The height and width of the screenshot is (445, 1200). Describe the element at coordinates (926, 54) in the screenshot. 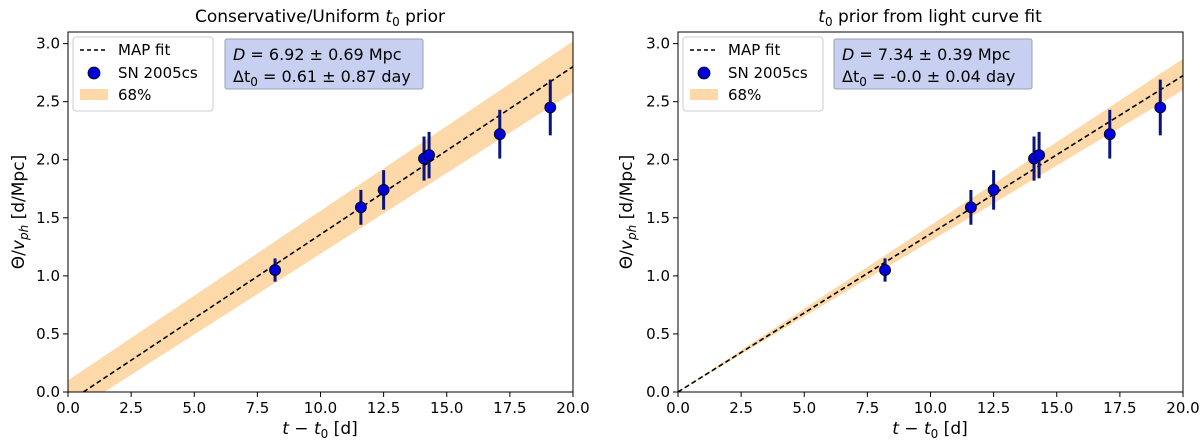

I see `annotation-distance: D = 7.34 ± 0.39 Mpc` at that location.